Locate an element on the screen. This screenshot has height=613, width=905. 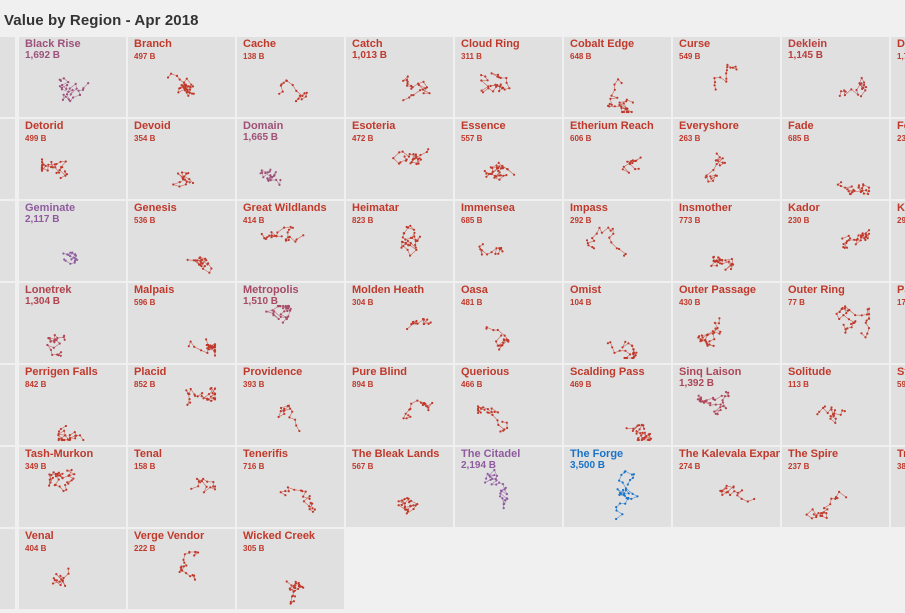
region-tile-outer-ring: Outer Ring 77 B is located at coordinates (835, 323).